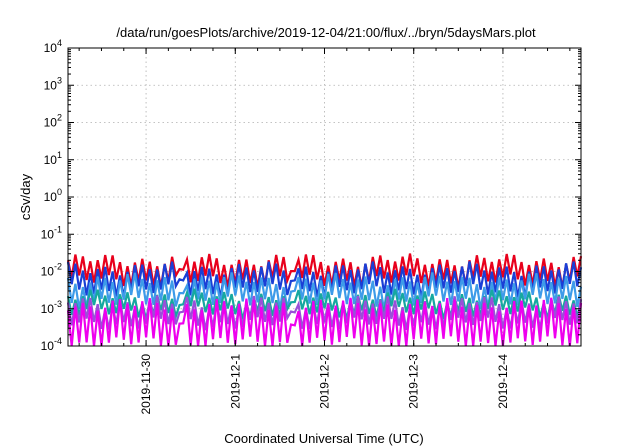 The width and height of the screenshot is (640, 448). Describe the element at coordinates (146, 384) in the screenshot. I see `x-tick-label: 2019-11-30` at that location.